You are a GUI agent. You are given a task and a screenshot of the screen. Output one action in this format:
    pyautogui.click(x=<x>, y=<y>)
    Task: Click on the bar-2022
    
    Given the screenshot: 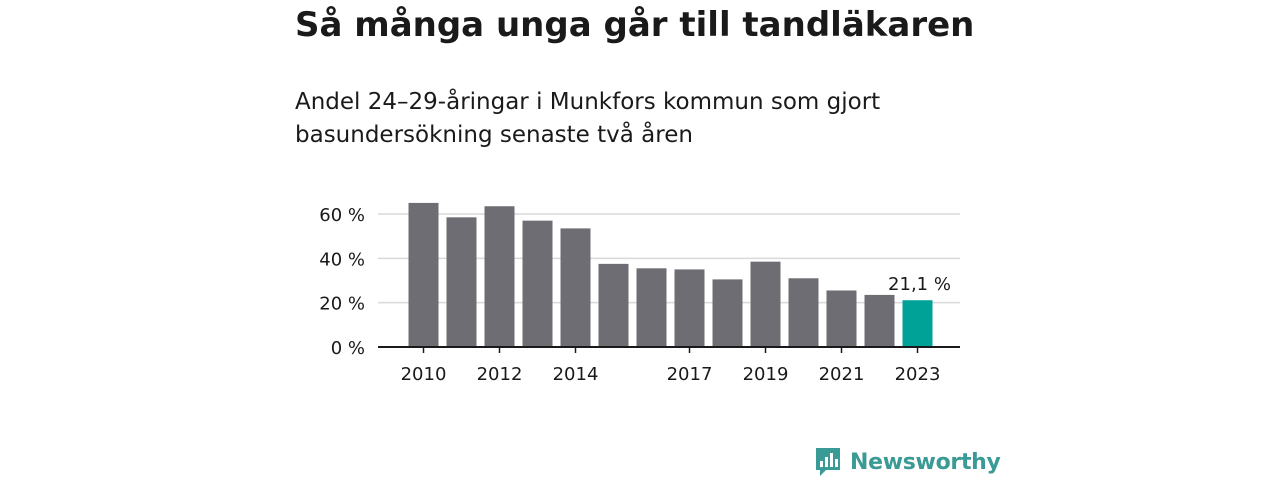 What is the action you would take?
    pyautogui.click(x=879, y=320)
    